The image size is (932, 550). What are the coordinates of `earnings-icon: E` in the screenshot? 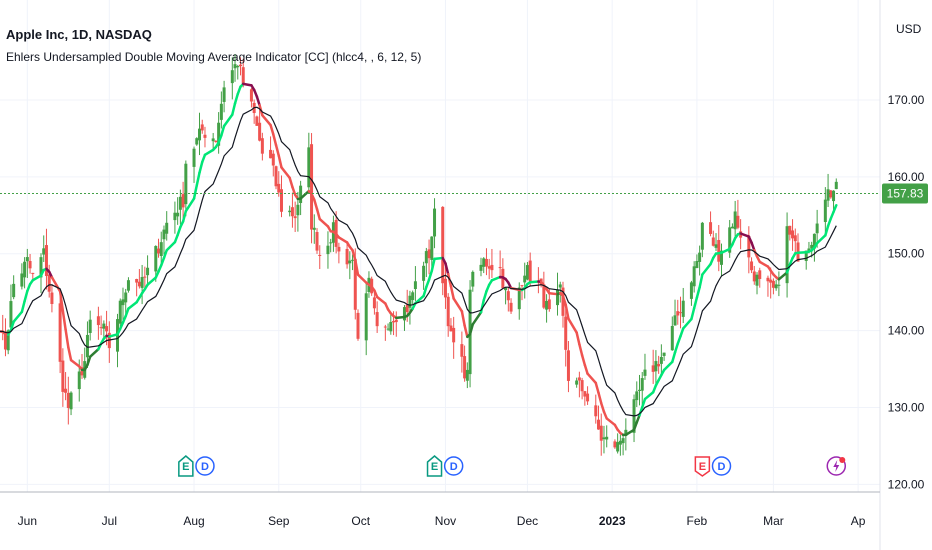 It's located at (434, 466).